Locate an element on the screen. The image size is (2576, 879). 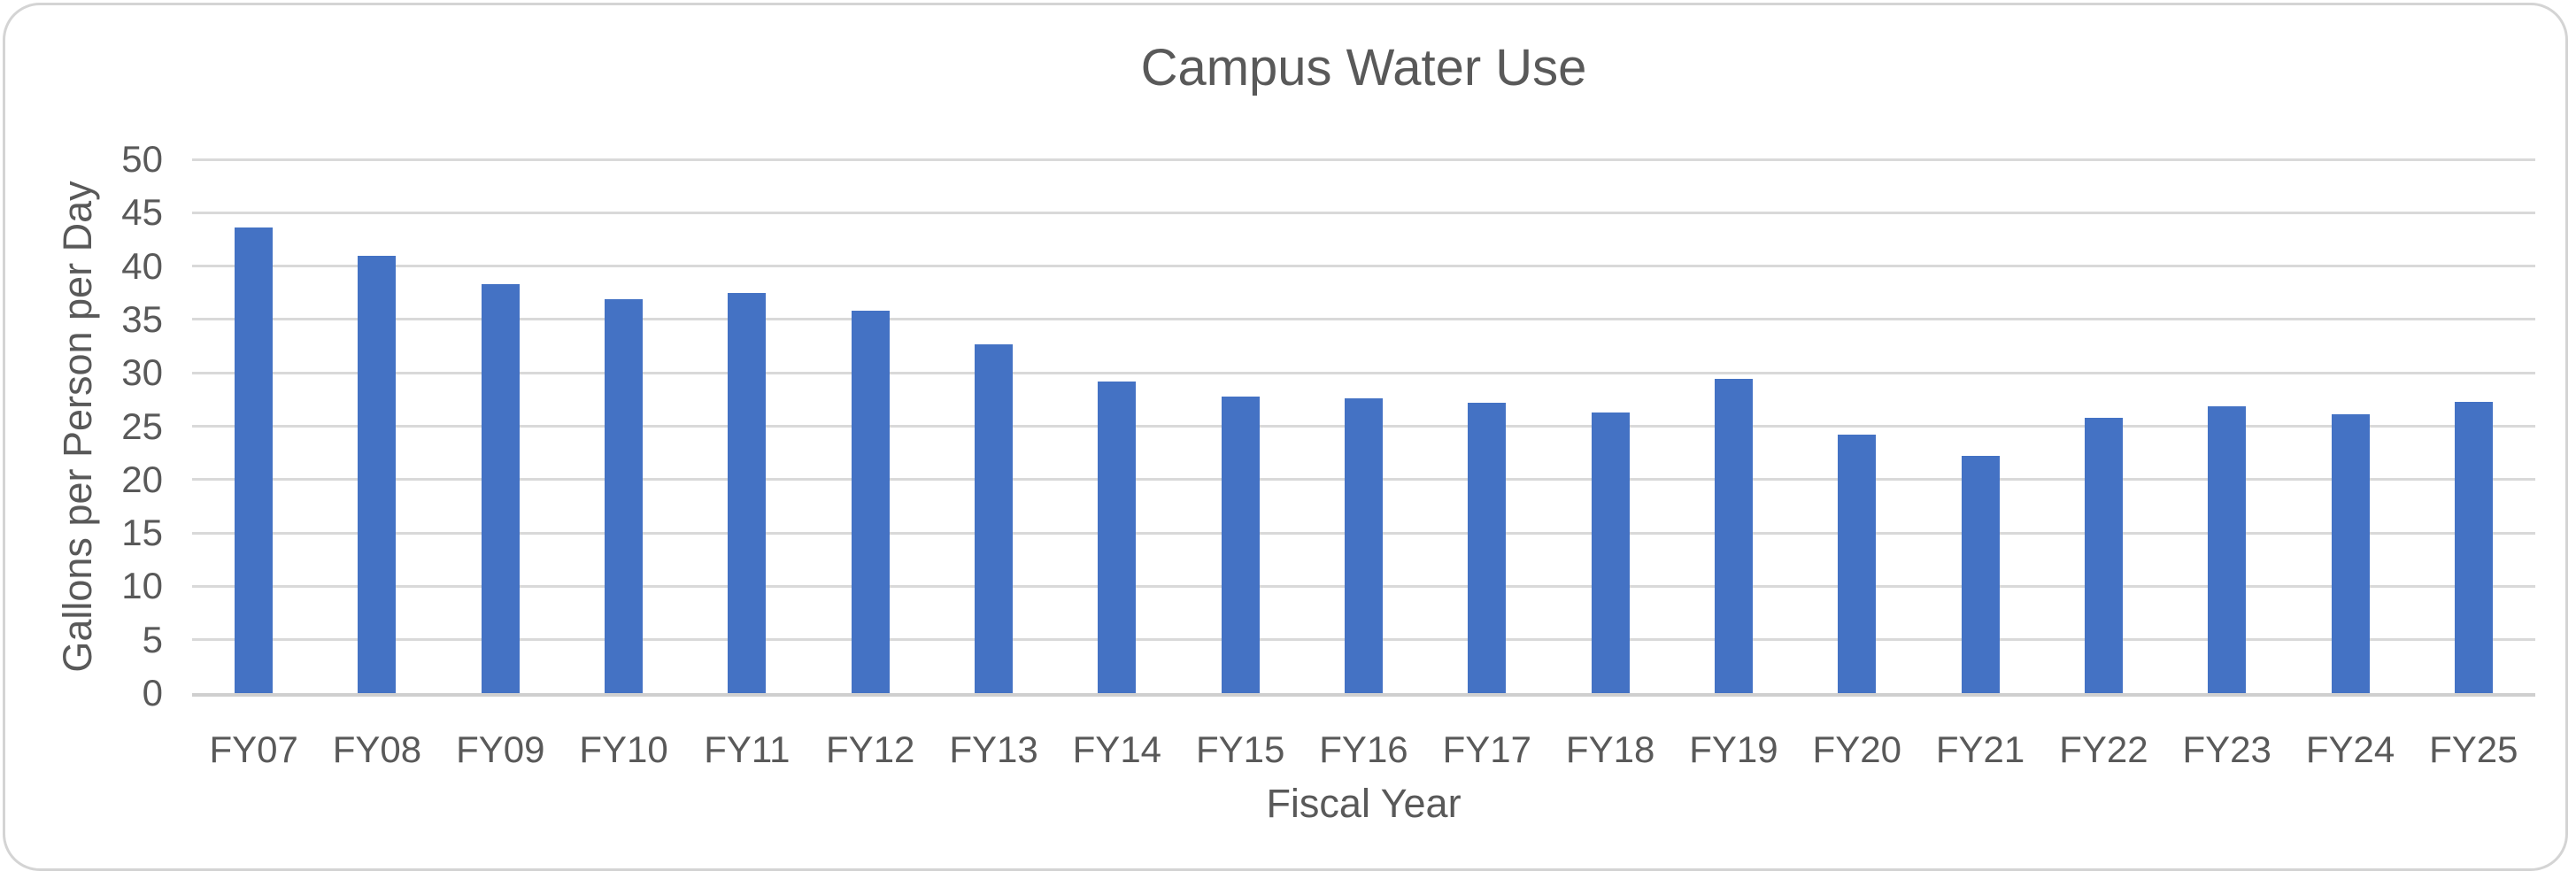
bar-FY23 is located at coordinates (2227, 549).